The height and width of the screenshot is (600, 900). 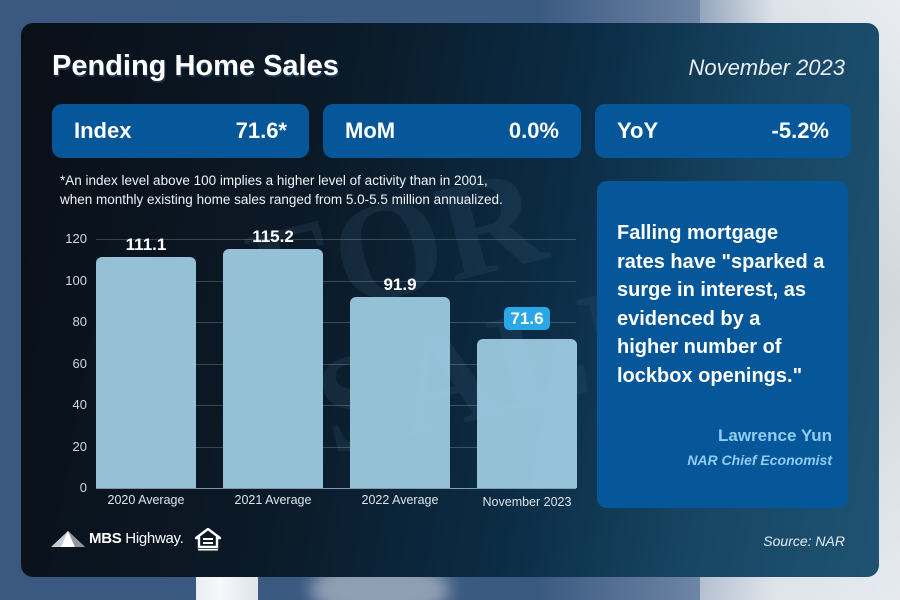 What do you see at coordinates (774, 435) in the screenshot?
I see `quote-author: Lawrence Yun` at bounding box center [774, 435].